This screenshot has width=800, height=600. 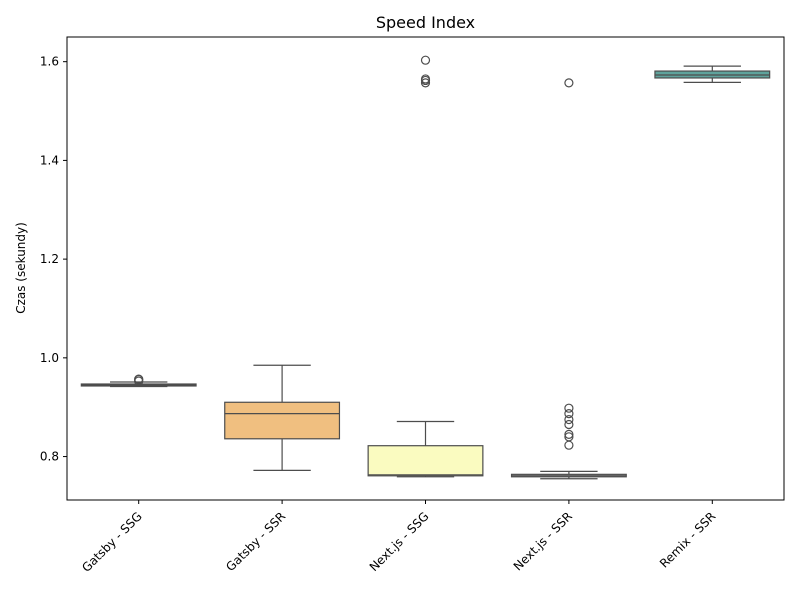 I want to click on x-tick-label: Next.js - SSR, so click(x=543, y=541).